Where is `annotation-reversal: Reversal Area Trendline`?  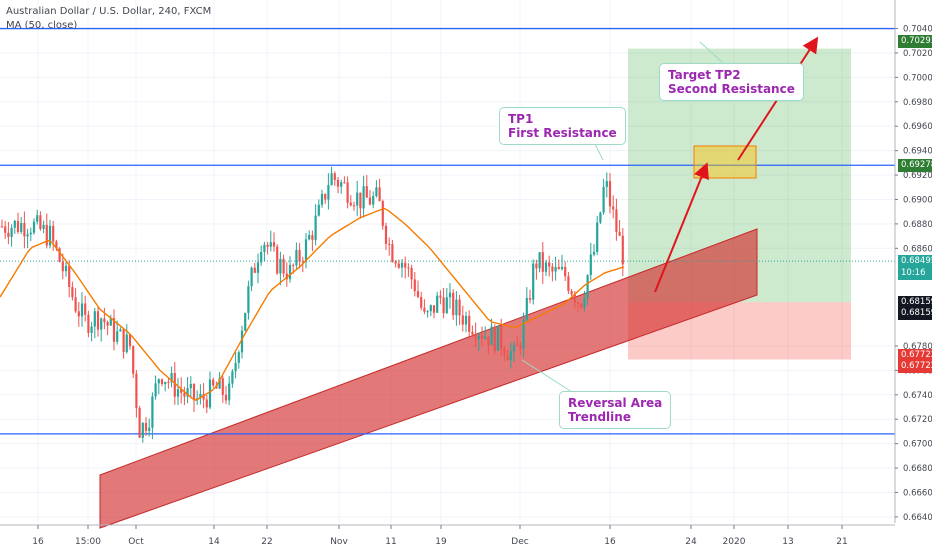 annotation-reversal: Reversal Area Trendline is located at coordinates (615, 410).